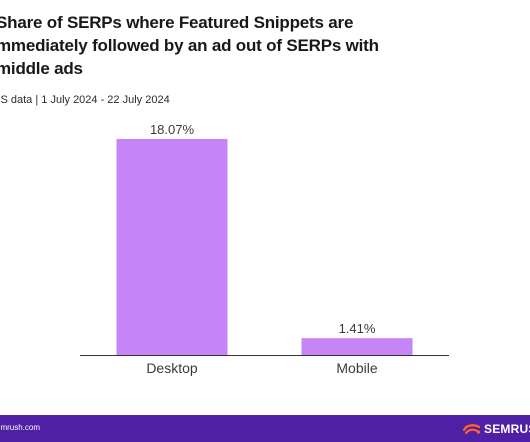 The image size is (530, 442). Describe the element at coordinates (20, 427) in the screenshot. I see `footer-url: emrush.com` at that location.